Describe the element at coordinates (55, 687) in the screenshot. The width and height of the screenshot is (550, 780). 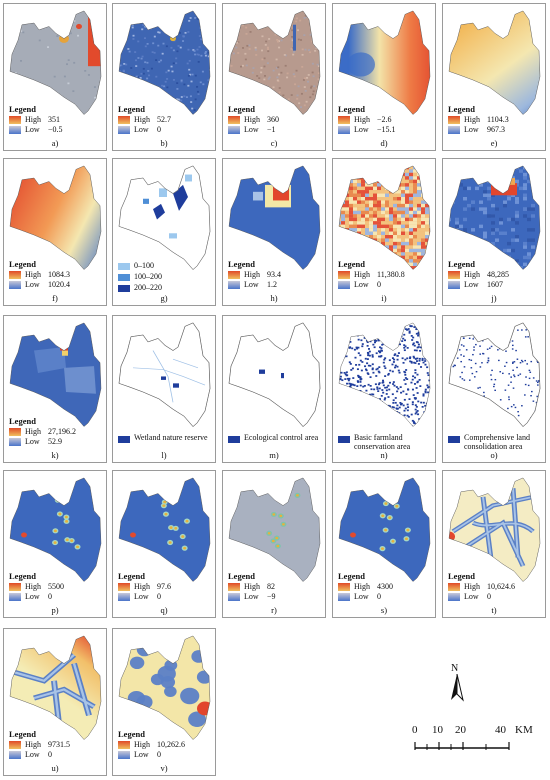
I see `map-u` at that location.